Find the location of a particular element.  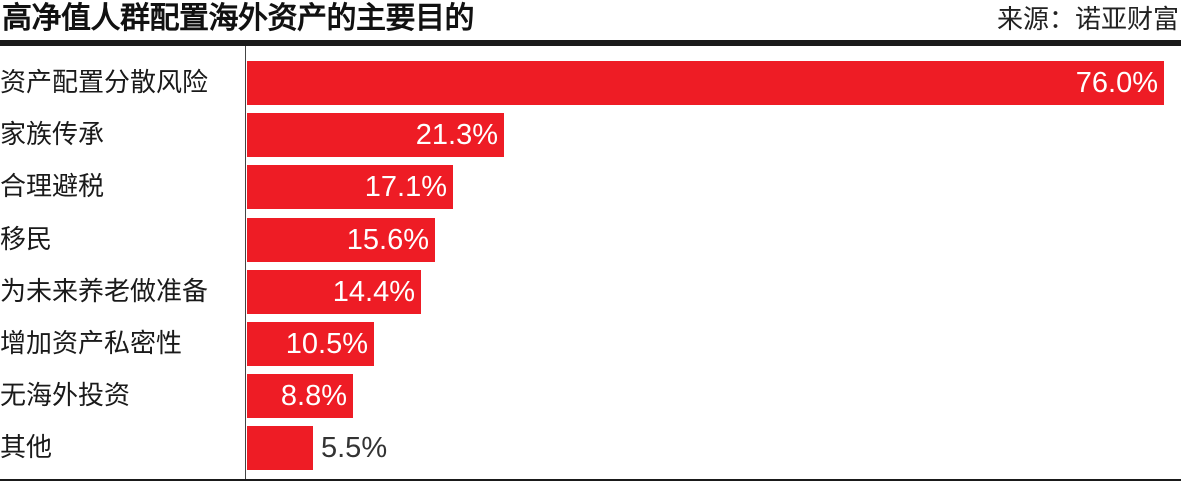

category-label: 合理避税 is located at coordinates (52, 187).